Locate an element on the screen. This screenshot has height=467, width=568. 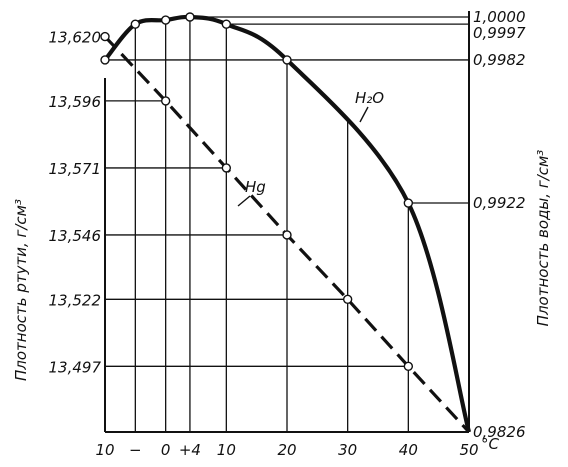
y-right-axis-title: Плотность воды, г/см³ is located at coordinates (543, 238).